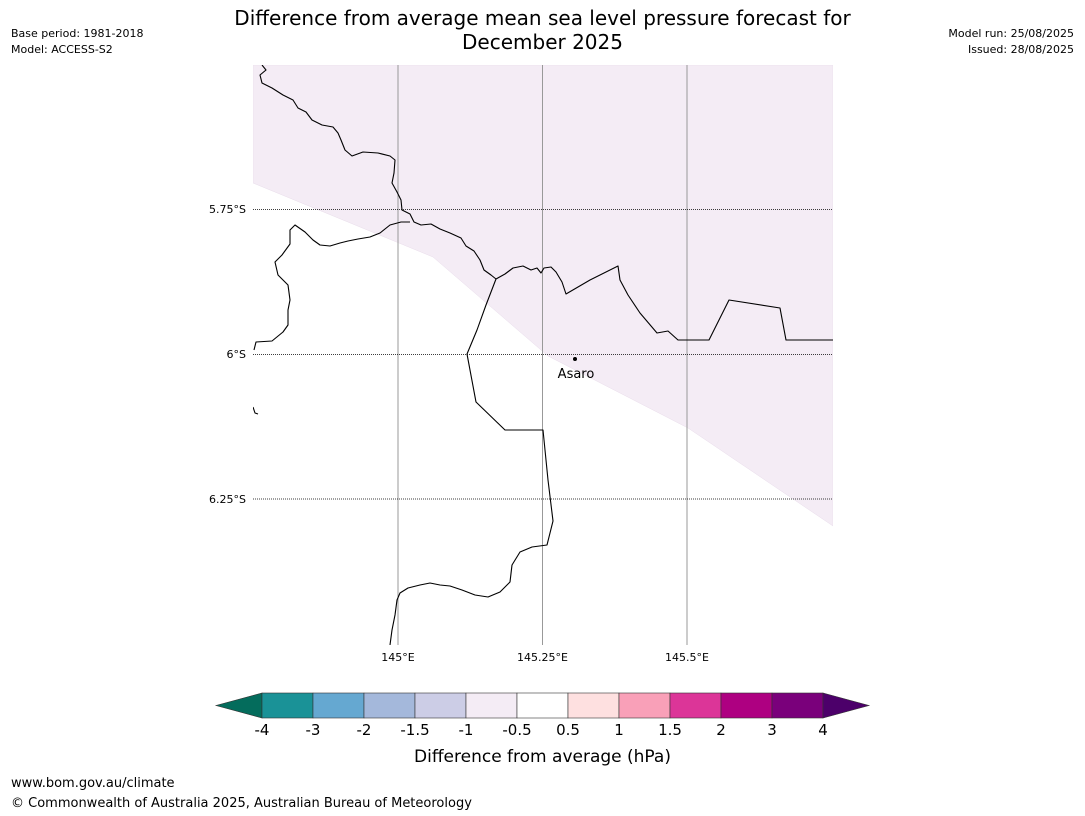 This screenshot has width=1085, height=816. I want to click on colorbar-tick-label: -4, so click(262, 730).